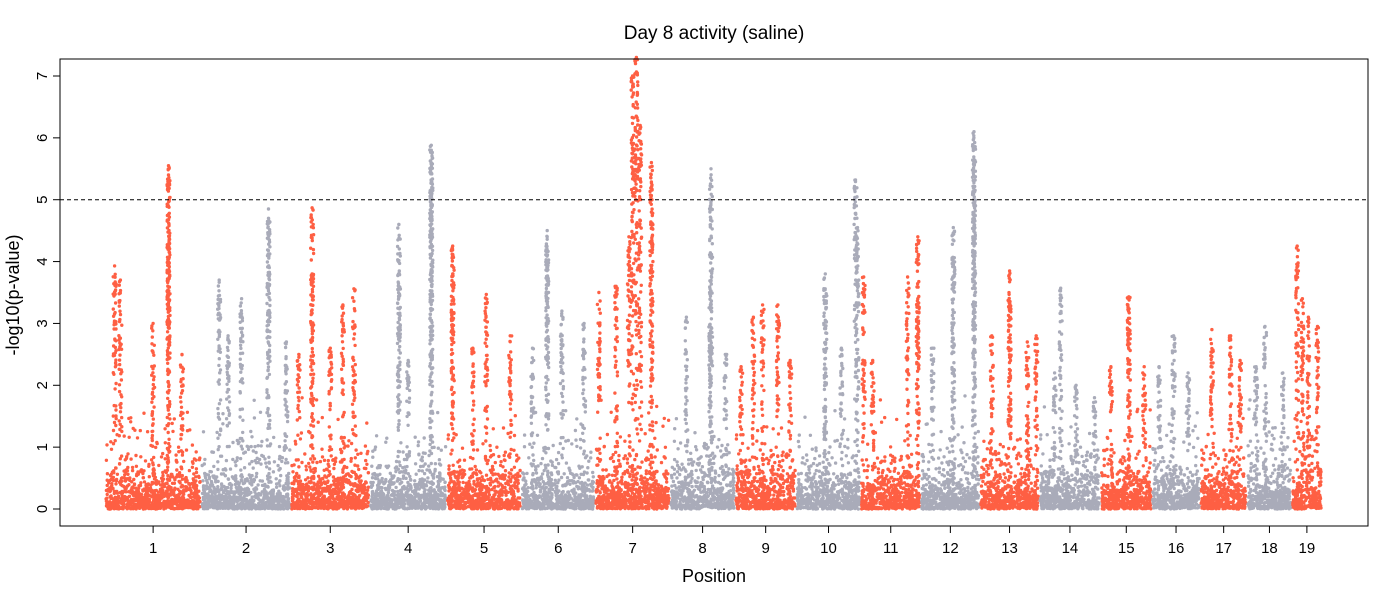 The height and width of the screenshot is (600, 1400). I want to click on chromosome-19-points, so click(1307, 377).